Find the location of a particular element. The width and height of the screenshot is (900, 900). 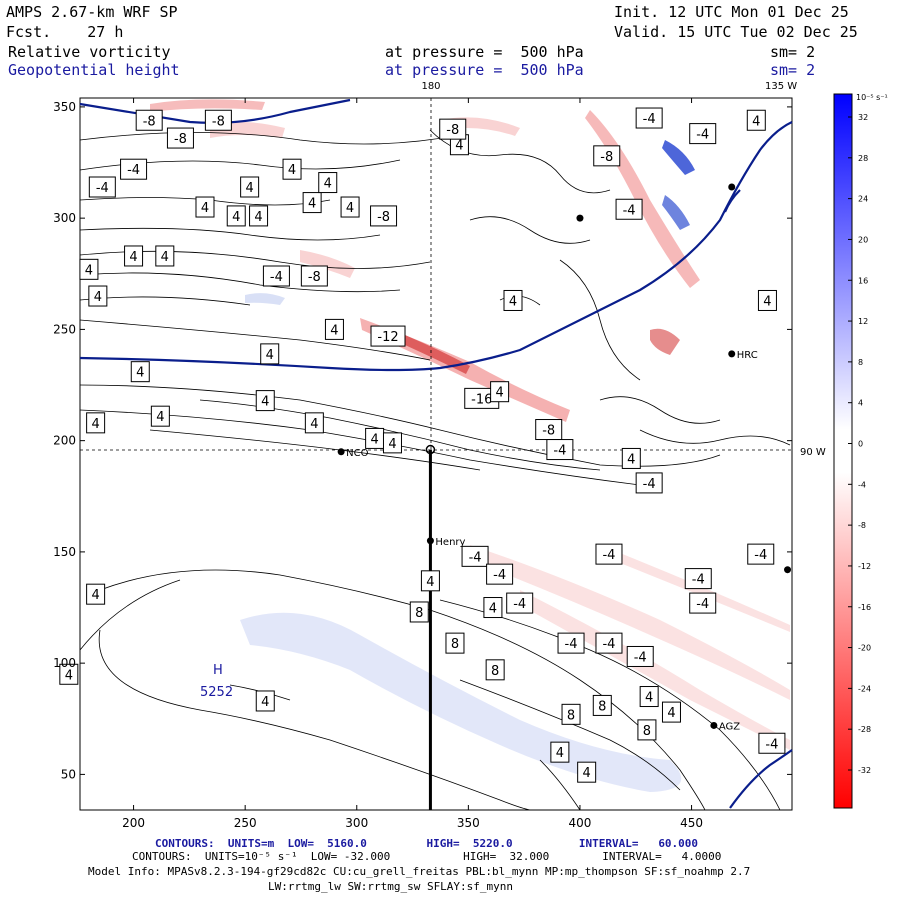

colorbar-tick-label: 12 is located at coordinates (863, 321).